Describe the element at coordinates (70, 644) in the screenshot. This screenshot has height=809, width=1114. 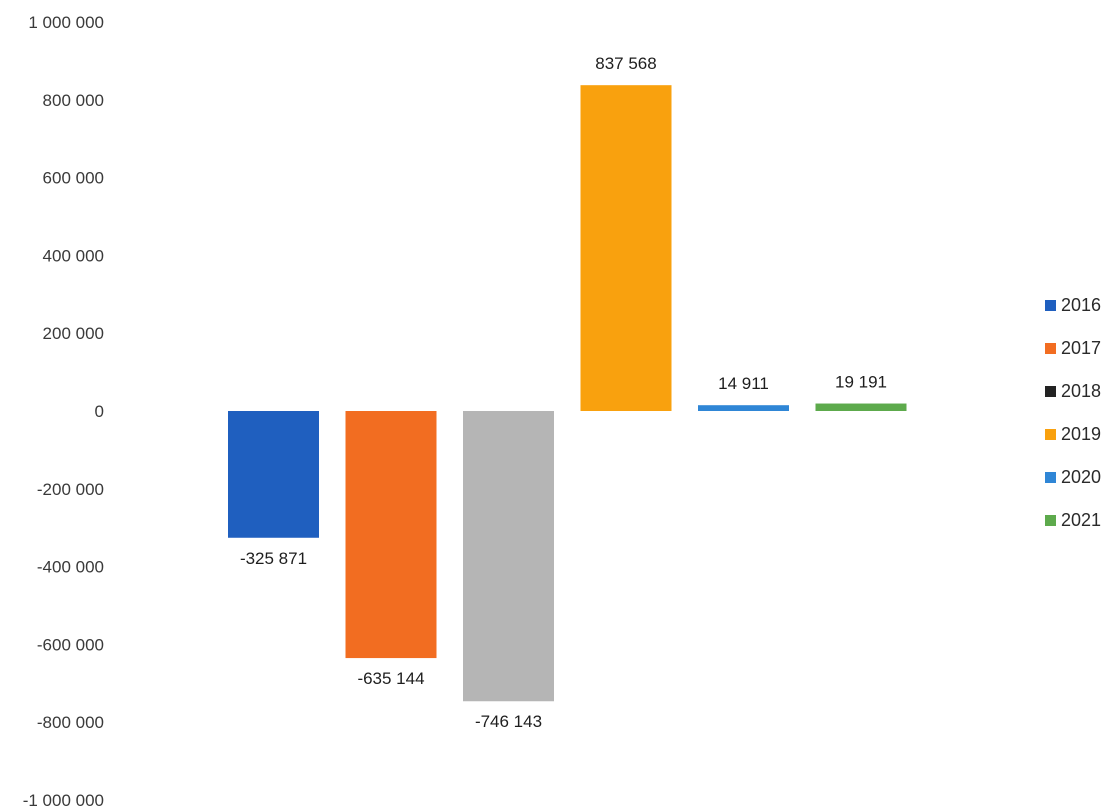
I see `y-tick-label: -600 000` at that location.